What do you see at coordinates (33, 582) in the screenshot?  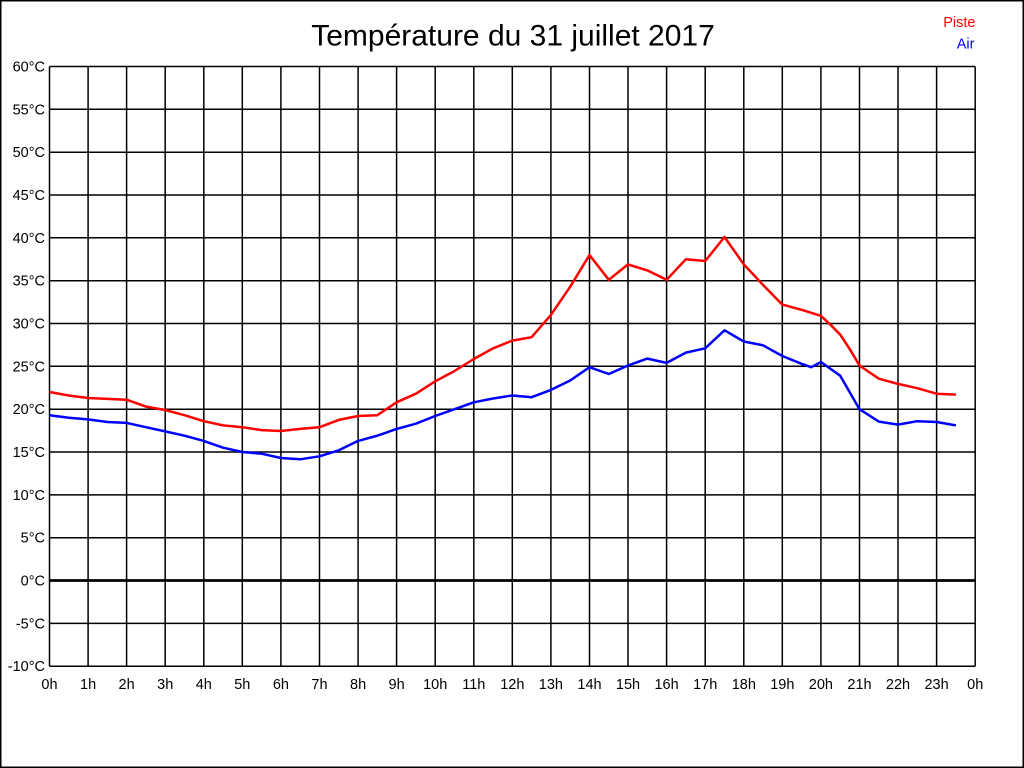 I see `svg-text: 0°C` at bounding box center [33, 582].